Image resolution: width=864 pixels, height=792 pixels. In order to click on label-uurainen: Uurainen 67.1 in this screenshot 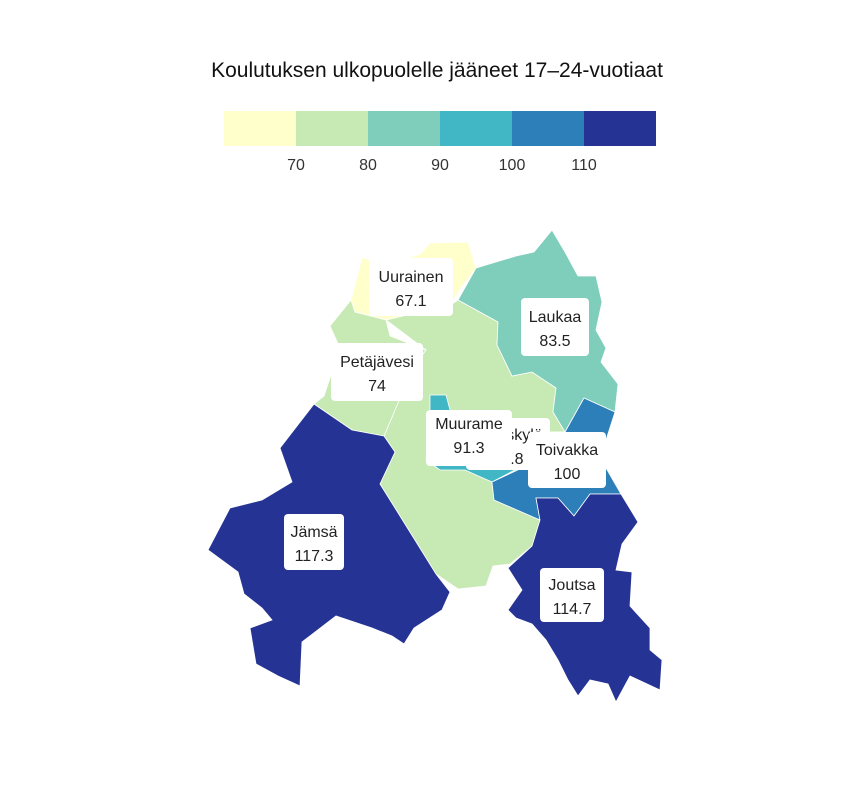, I will do `click(411, 287)`.